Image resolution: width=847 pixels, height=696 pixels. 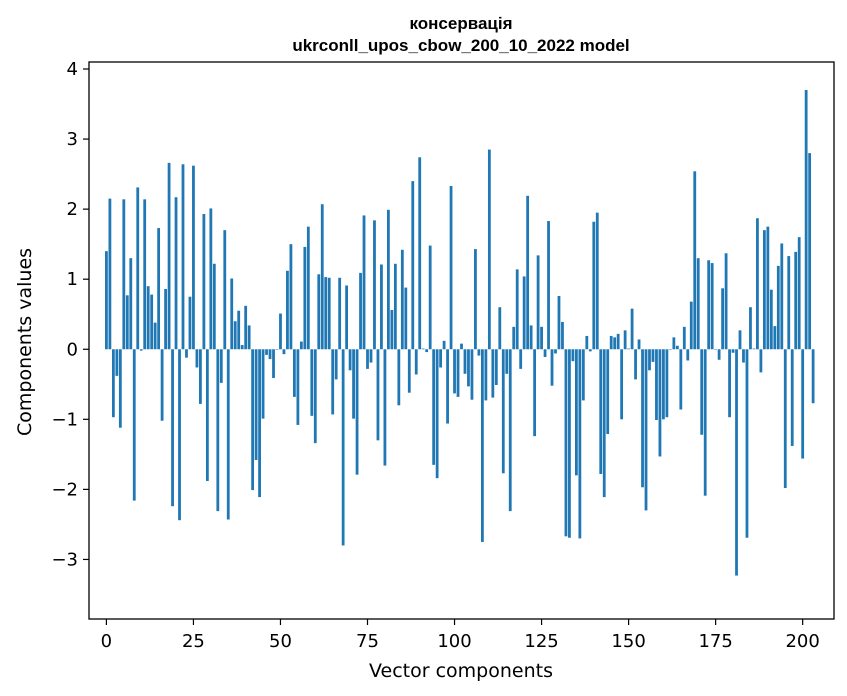 I want to click on y-tick-label: −1, so click(x=64, y=419).